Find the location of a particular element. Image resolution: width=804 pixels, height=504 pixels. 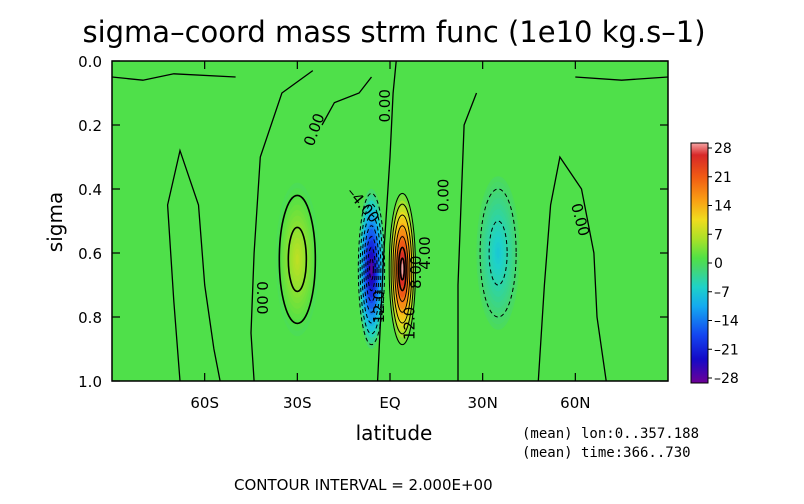

x-tick-label: 30S is located at coordinates (297, 403).